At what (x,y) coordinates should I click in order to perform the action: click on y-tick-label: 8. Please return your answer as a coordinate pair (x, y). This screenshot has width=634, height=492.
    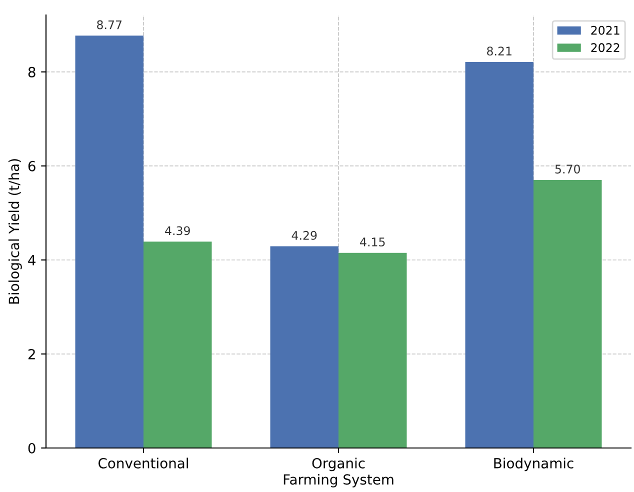
    Looking at the image, I should click on (32, 72).